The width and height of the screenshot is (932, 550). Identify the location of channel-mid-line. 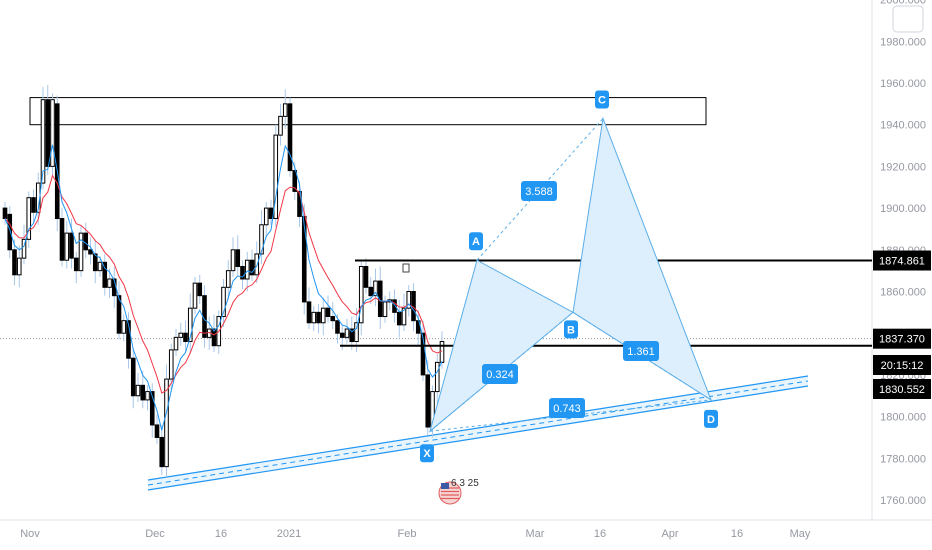
(478, 433).